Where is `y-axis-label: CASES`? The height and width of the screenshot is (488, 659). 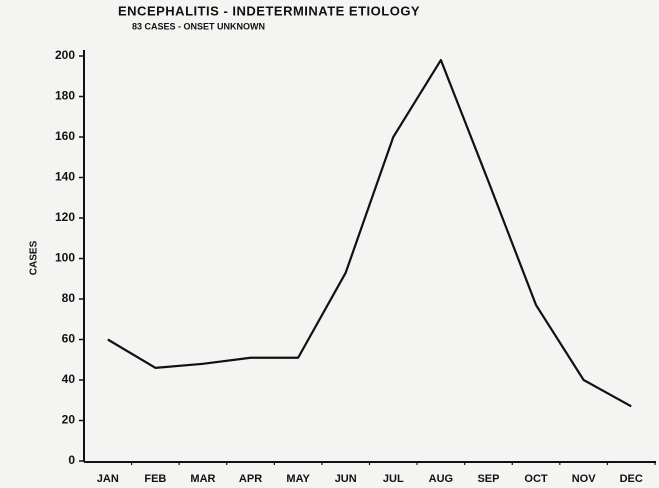
y-axis-label: CASES is located at coordinates (34, 257).